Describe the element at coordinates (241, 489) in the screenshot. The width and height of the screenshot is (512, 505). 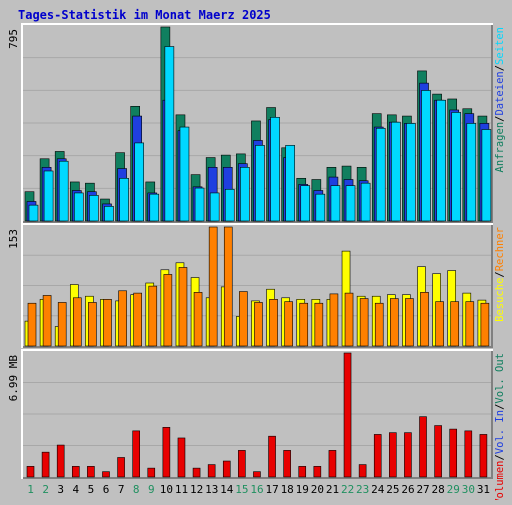
I see `x-tick-label: 15` at that location.